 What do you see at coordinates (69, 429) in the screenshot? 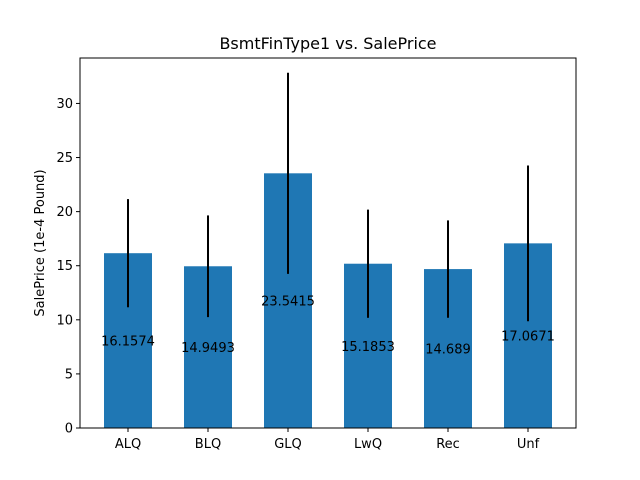
I see `y-tick-label: 0` at bounding box center [69, 429].